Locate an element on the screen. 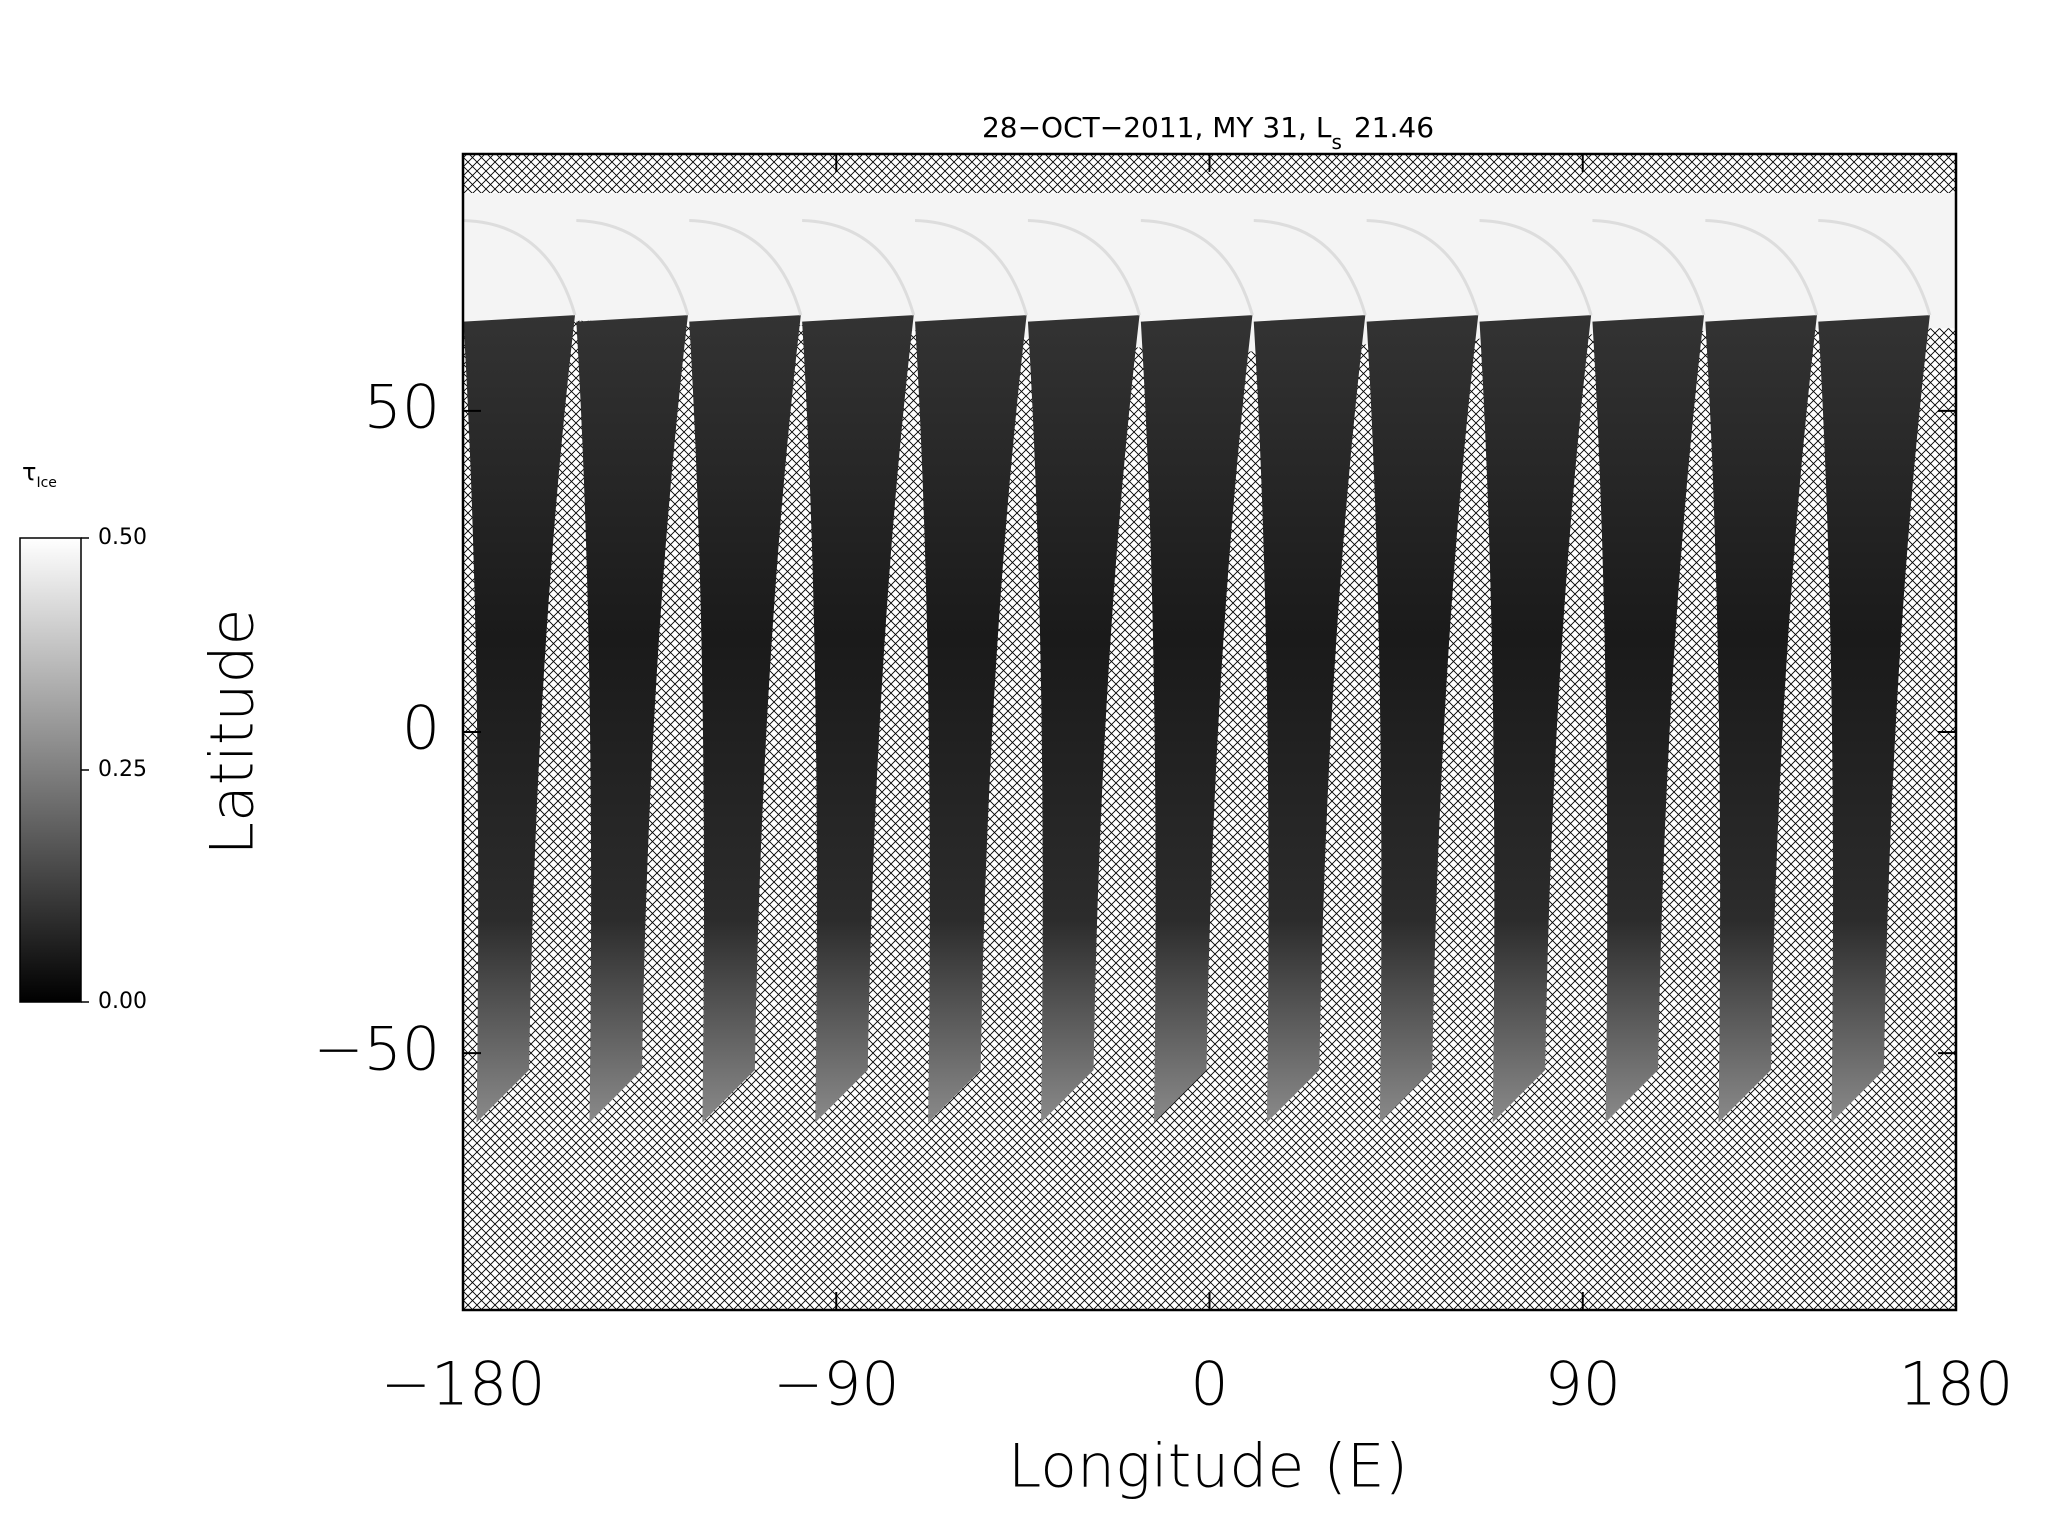 The width and height of the screenshot is (2048, 1536). colorbar-tick-label: 0.00 is located at coordinates (122, 1001).